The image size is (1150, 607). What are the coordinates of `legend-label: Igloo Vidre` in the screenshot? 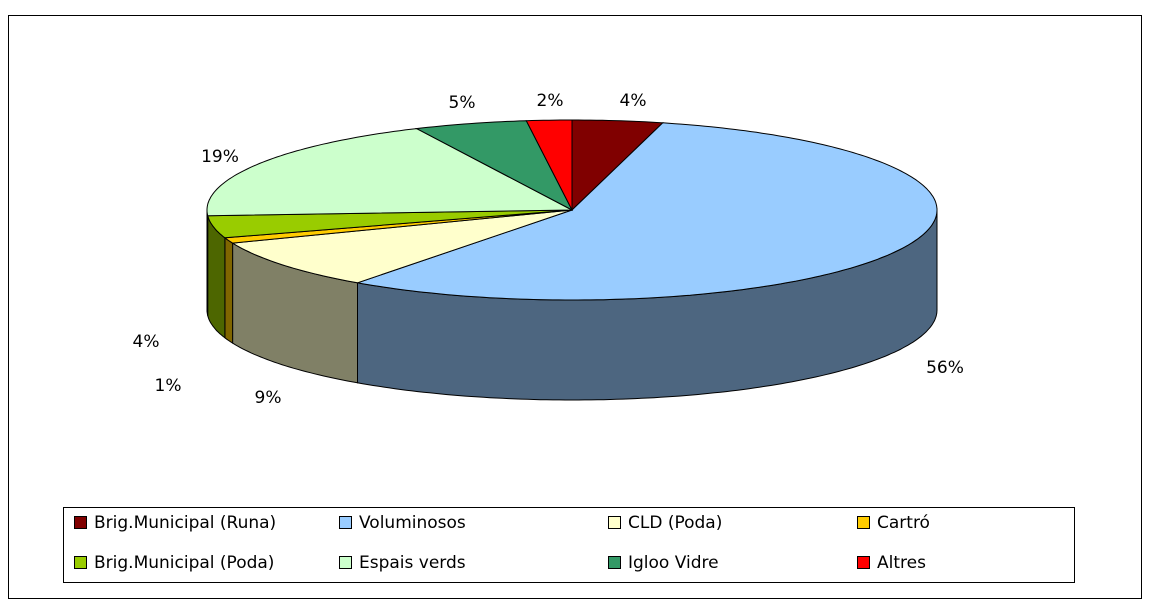 It's located at (673, 563).